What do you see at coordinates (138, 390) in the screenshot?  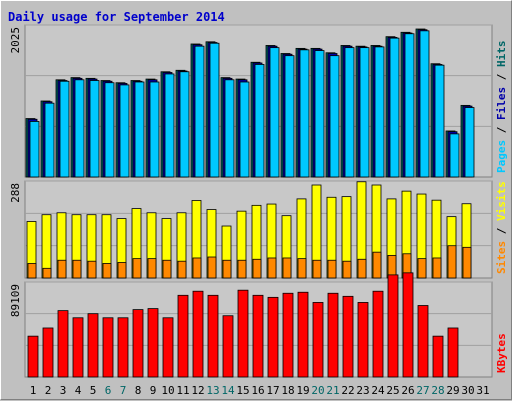 I see `day-label-8: 8` at bounding box center [138, 390].